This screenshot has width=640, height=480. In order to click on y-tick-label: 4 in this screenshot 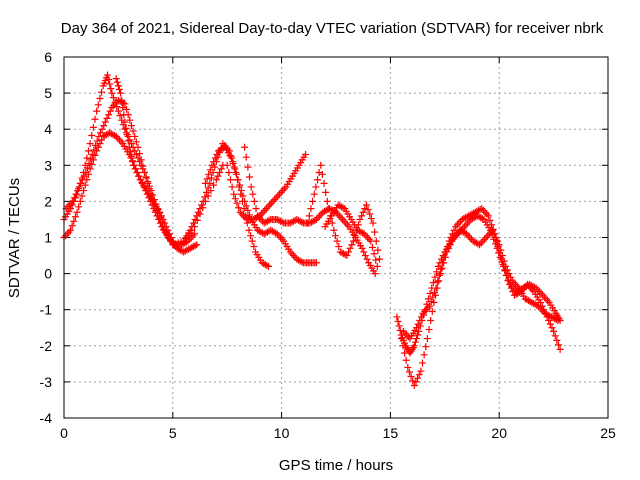, I will do `click(48, 129)`.